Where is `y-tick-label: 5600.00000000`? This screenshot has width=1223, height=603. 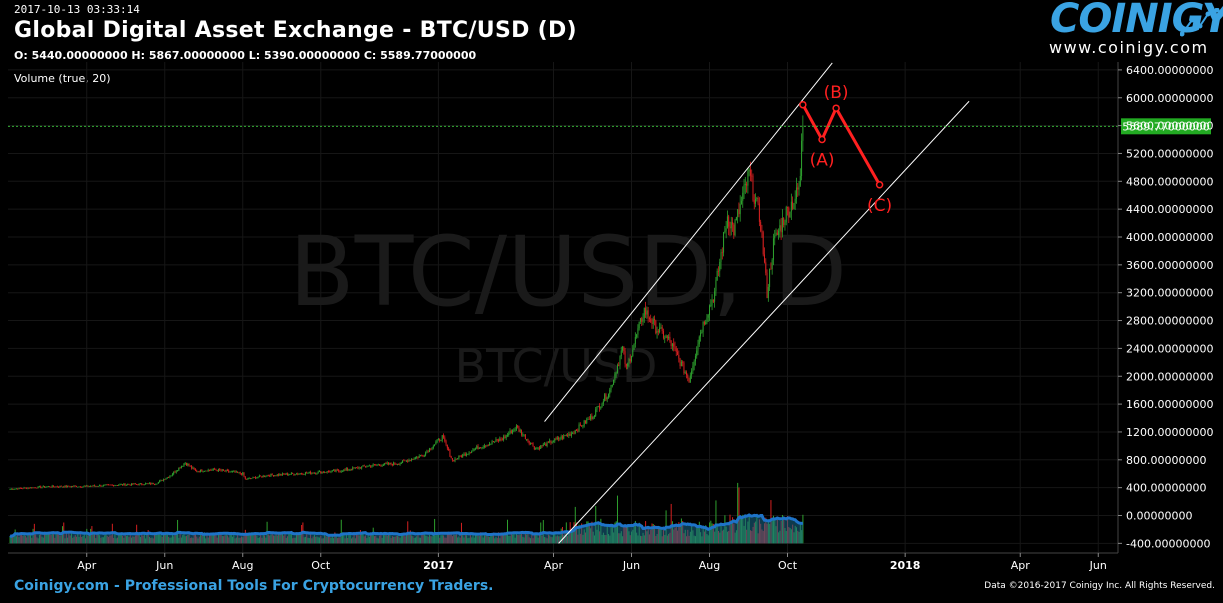
y-tick-label: 5600.00000000 is located at coordinates (1169, 126).